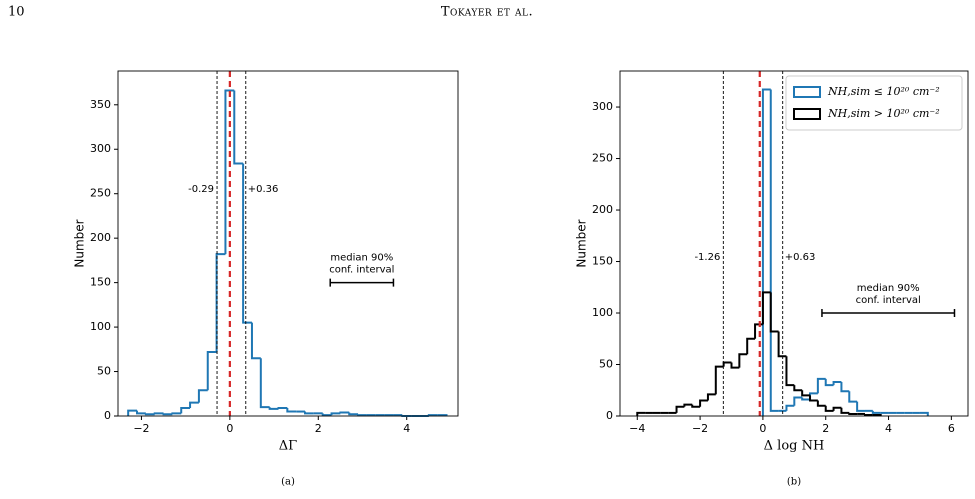  I want to click on y-tick-label: 350, so click(100, 104).